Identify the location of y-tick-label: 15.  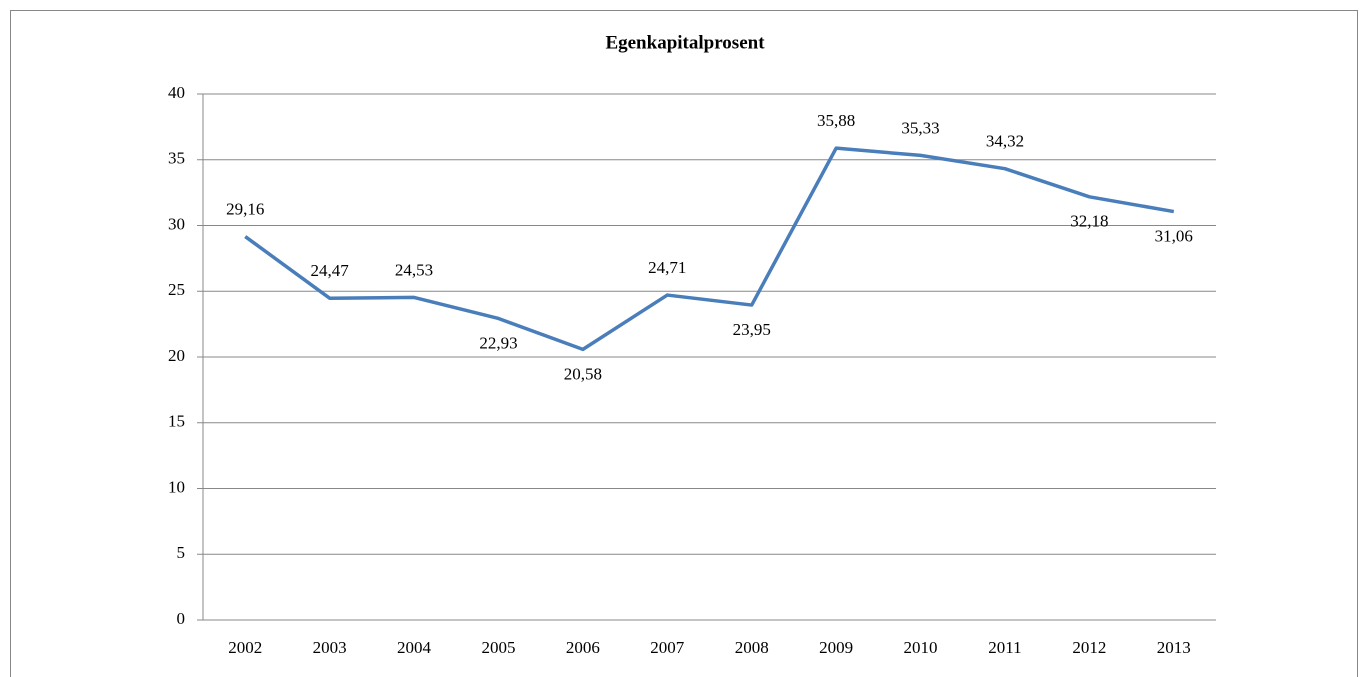
(176, 421).